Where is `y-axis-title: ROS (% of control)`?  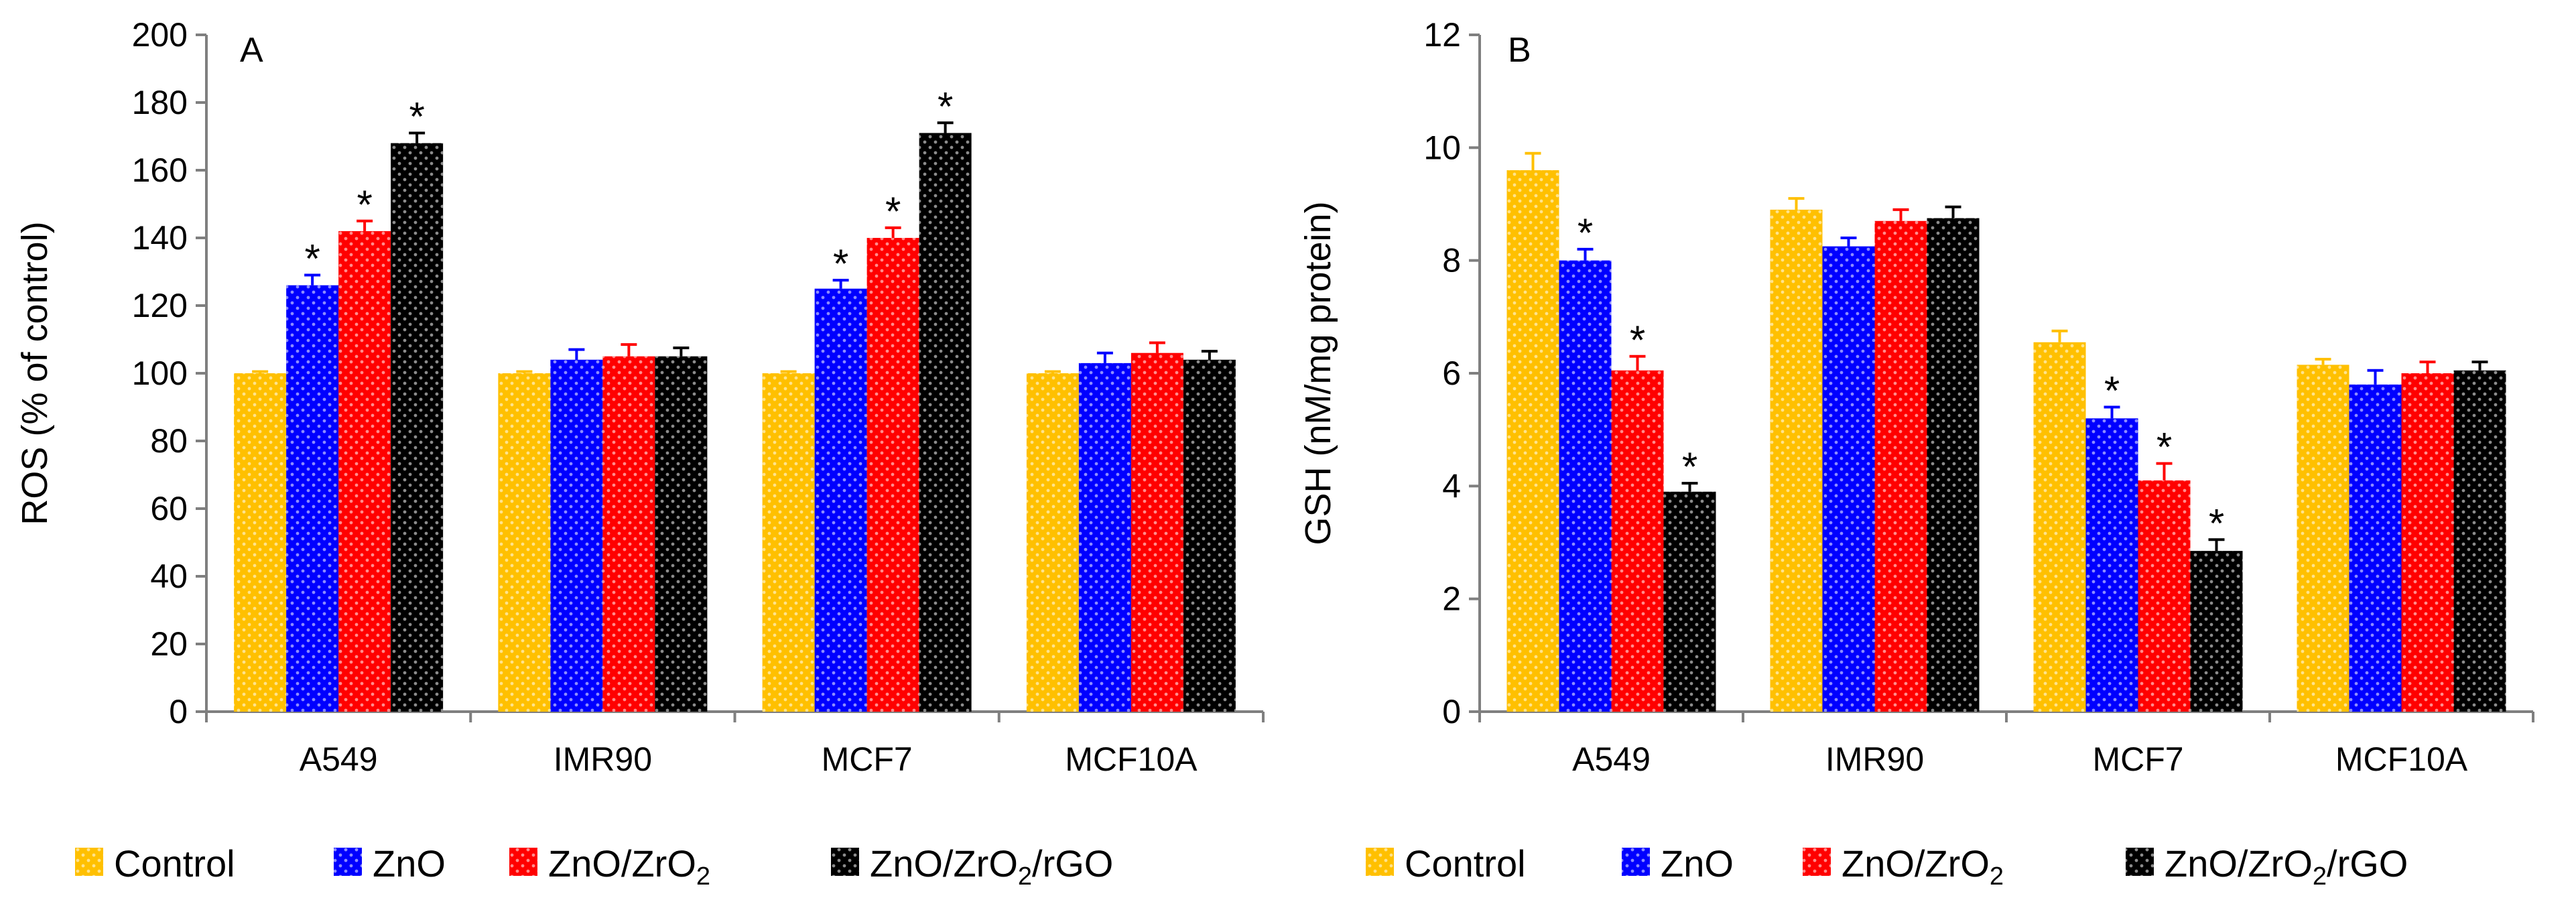 y-axis-title: ROS (% of control) is located at coordinates (35, 373).